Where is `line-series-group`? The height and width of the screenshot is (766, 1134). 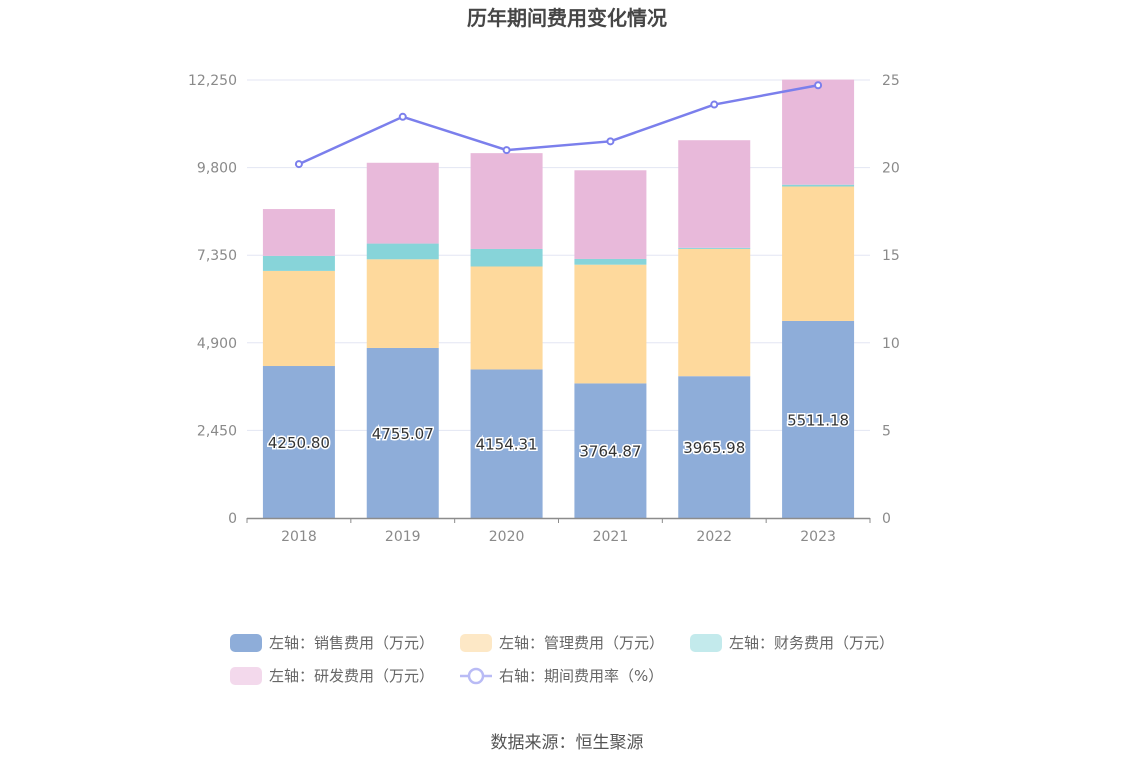 line-series-group is located at coordinates (558, 125).